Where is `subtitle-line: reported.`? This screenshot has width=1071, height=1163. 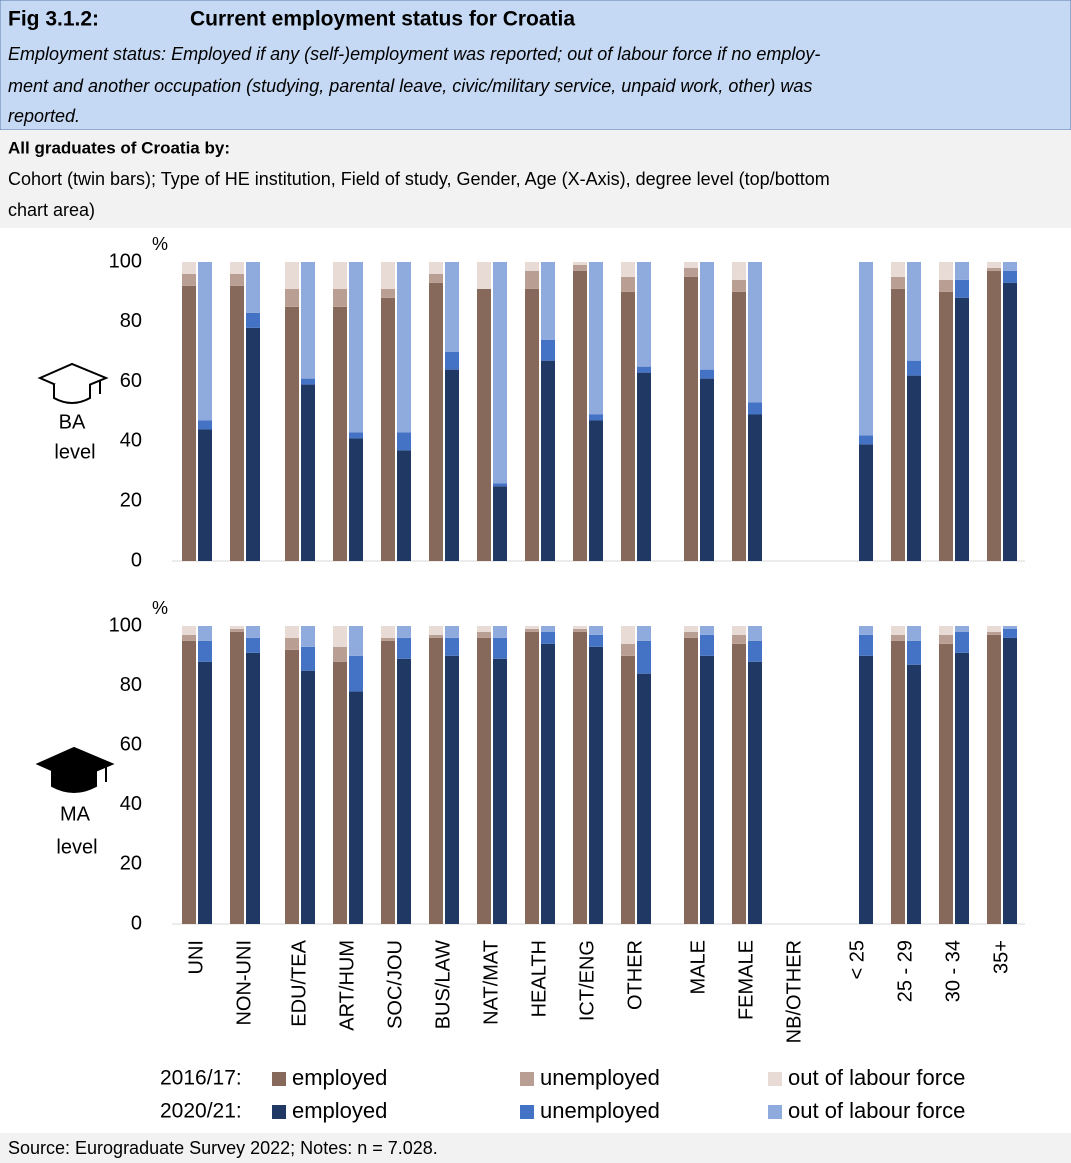 subtitle-line: reported. is located at coordinates (44, 116).